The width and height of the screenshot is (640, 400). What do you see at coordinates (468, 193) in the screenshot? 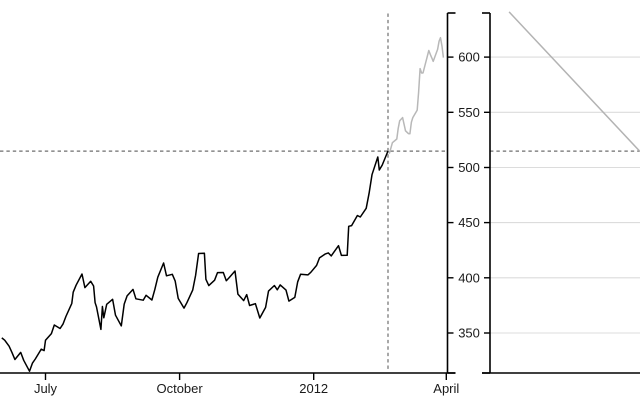
I see `shared-y-axis: 350 400 450 500 550 600` at bounding box center [468, 193].